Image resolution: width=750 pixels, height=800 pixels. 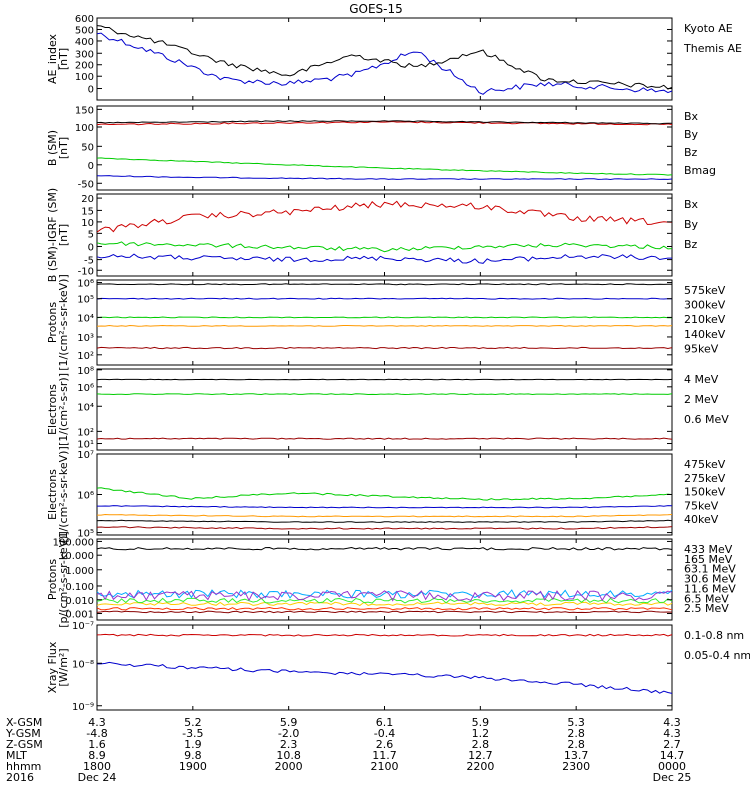 What do you see at coordinates (85, 534) in the screenshot?
I see `y-tick-label: 10⁵` at bounding box center [85, 534].